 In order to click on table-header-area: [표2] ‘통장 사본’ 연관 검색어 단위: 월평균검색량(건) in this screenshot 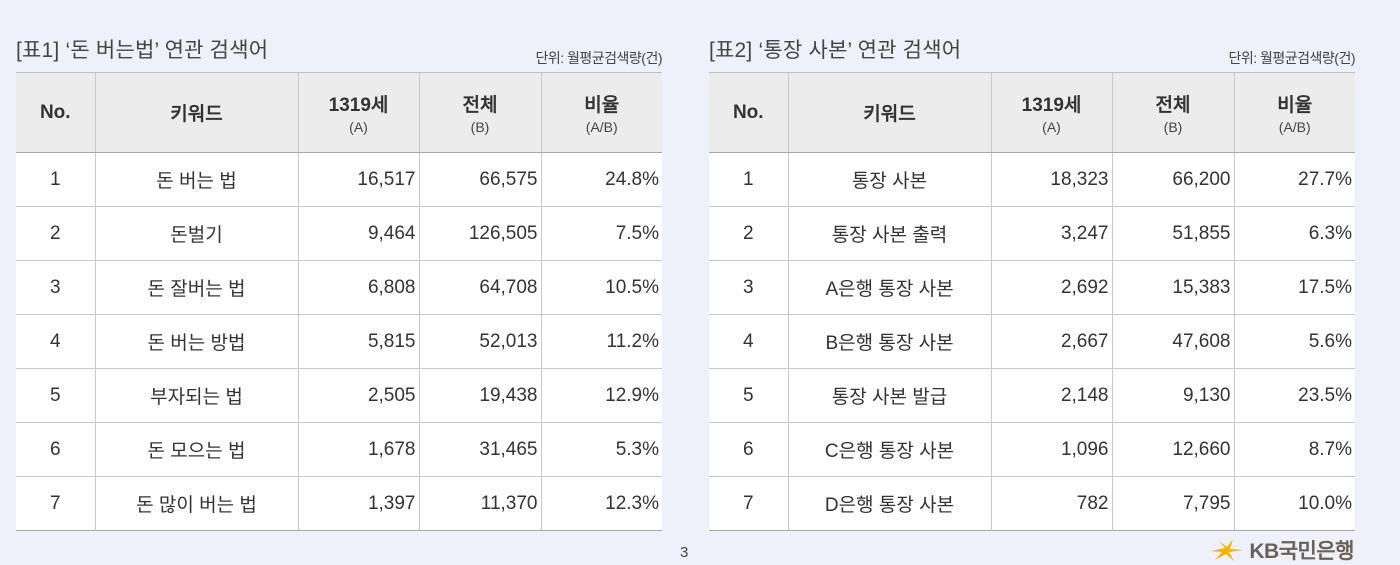, I will do `click(1032, 53)`.